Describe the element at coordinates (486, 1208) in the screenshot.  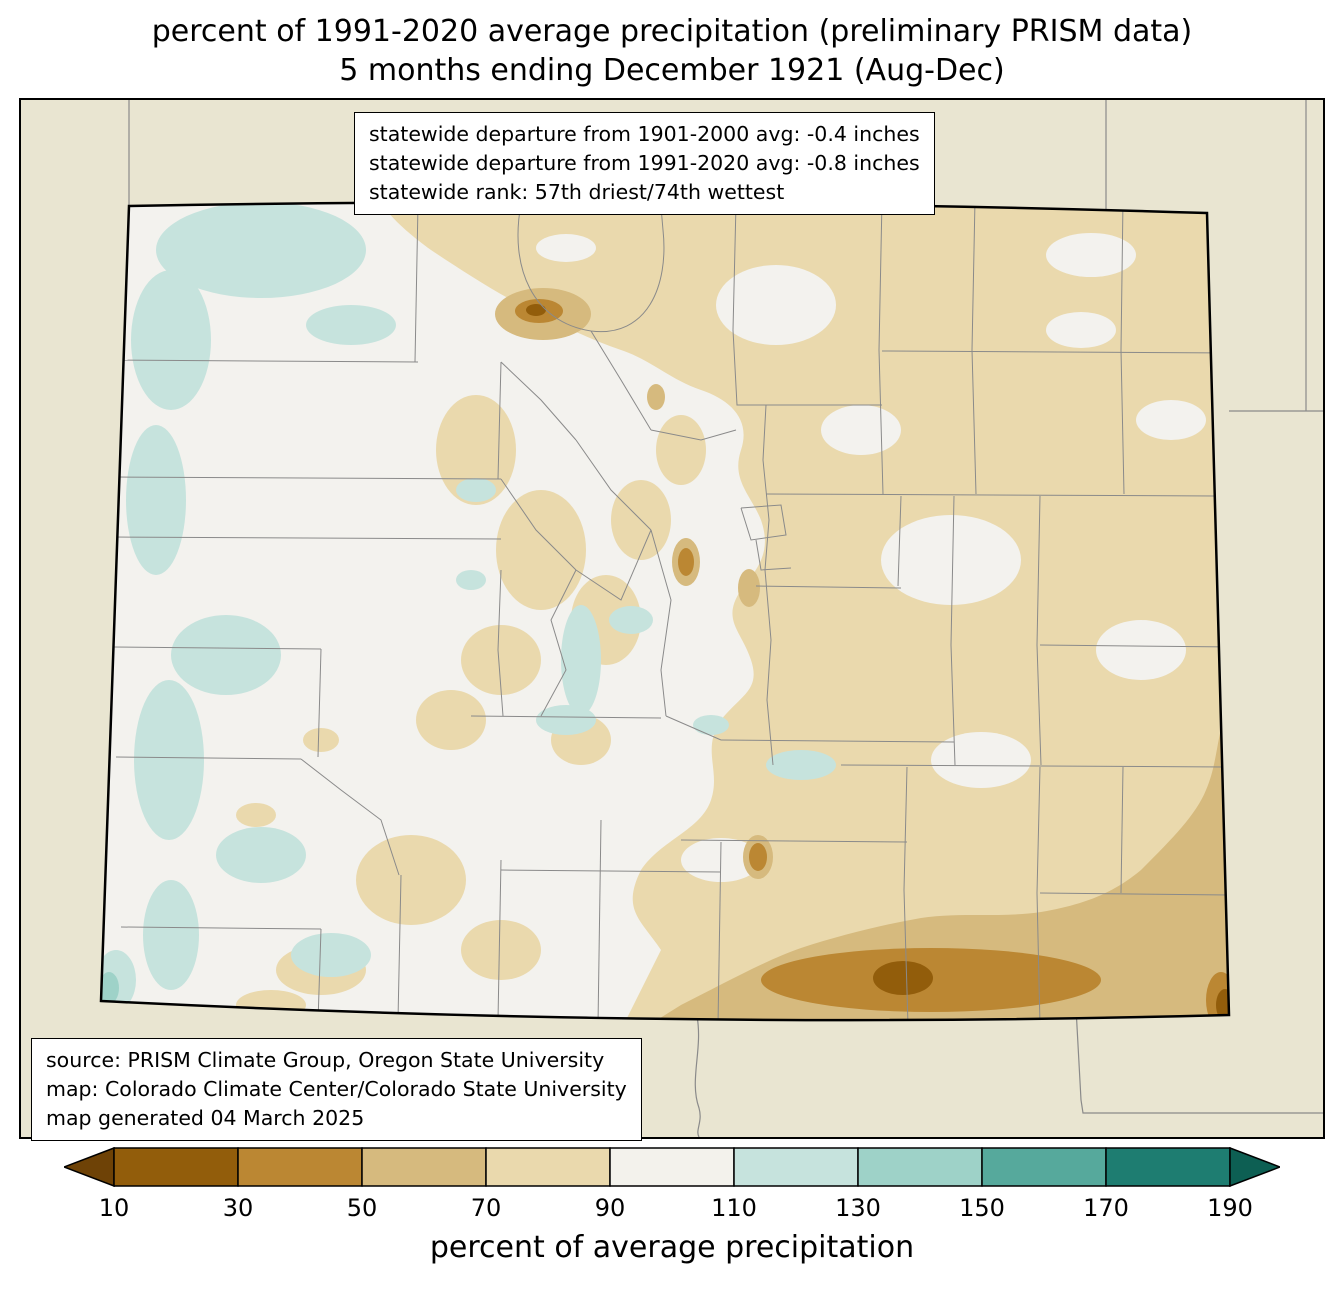
I see `colorbar-tick-70: 70` at that location.